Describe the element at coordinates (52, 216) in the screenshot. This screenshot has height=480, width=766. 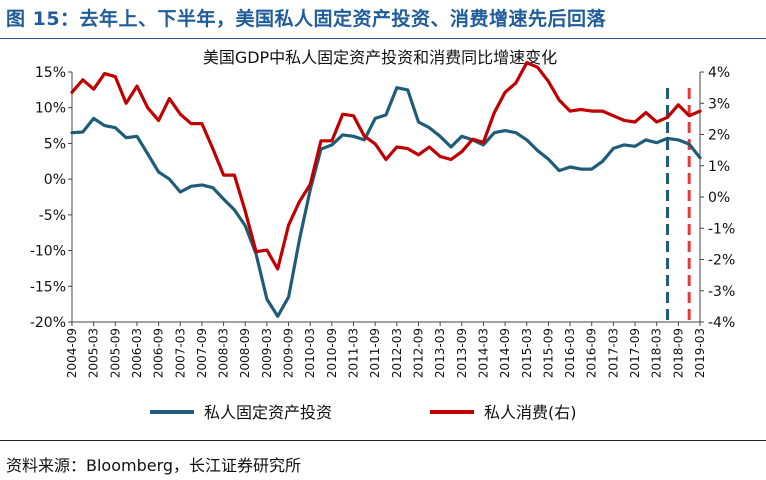
I see `left-tick-label: -5%` at that location.